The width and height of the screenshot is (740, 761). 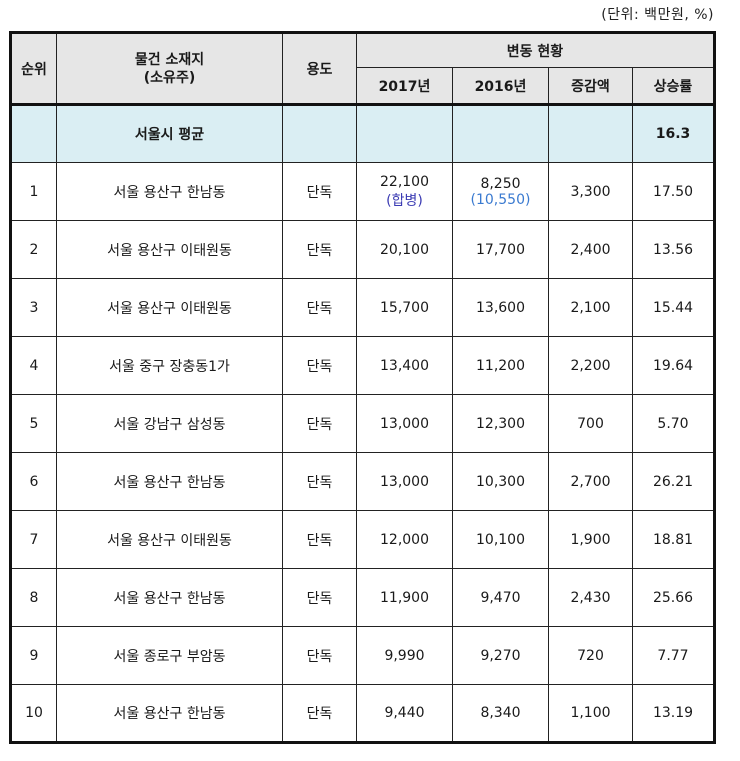 What do you see at coordinates (673, 655) in the screenshot?
I see `rate: 7.77` at bounding box center [673, 655].